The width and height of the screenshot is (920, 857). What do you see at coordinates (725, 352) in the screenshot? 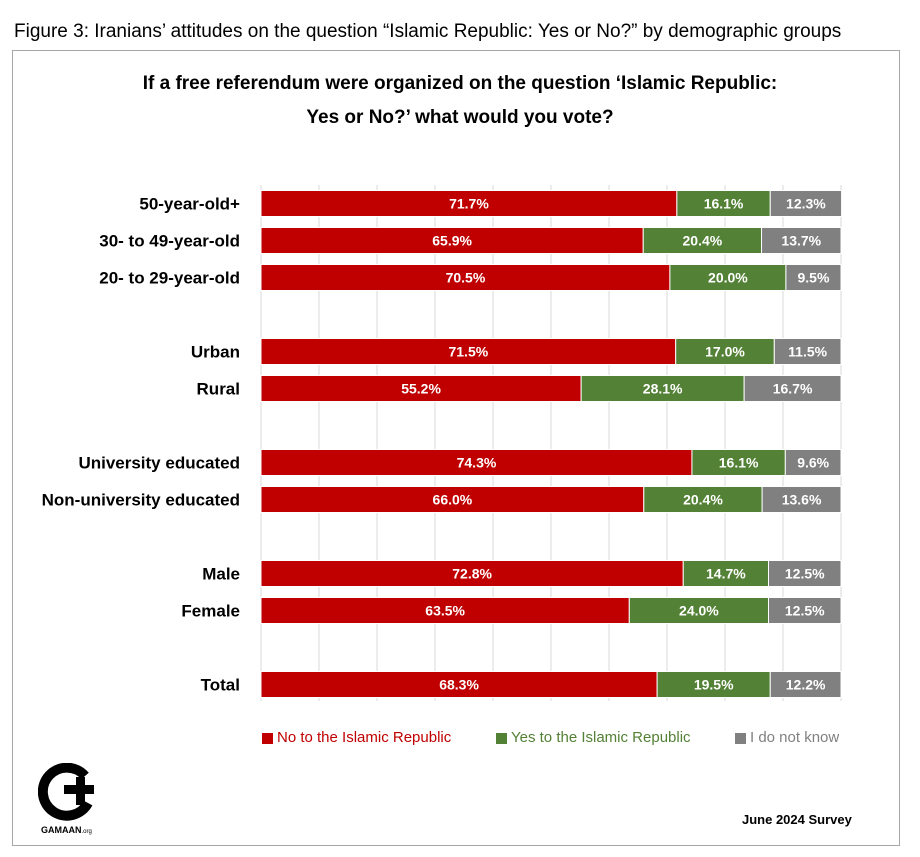
I see `data-label: 17.0%` at bounding box center [725, 352].